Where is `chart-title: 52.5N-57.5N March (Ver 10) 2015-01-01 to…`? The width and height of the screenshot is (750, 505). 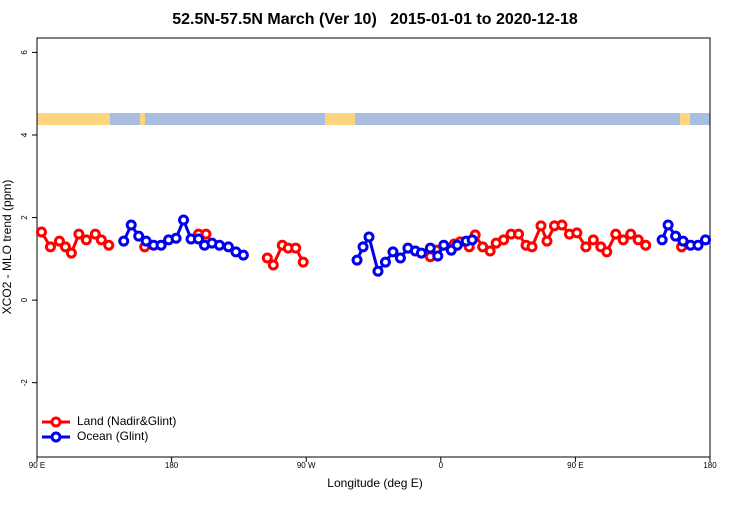
chart-title: 52.5N-57.5N March (Ver 10) 2015-01-01 to… is located at coordinates (375, 19).